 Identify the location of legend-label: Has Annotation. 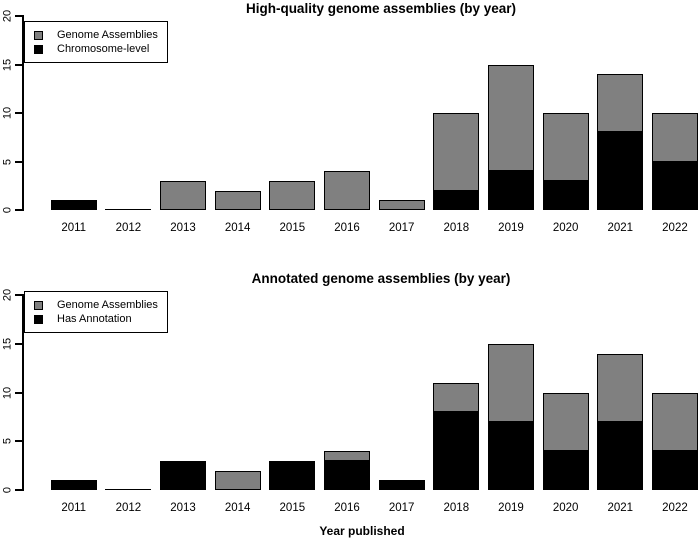
(94, 318).